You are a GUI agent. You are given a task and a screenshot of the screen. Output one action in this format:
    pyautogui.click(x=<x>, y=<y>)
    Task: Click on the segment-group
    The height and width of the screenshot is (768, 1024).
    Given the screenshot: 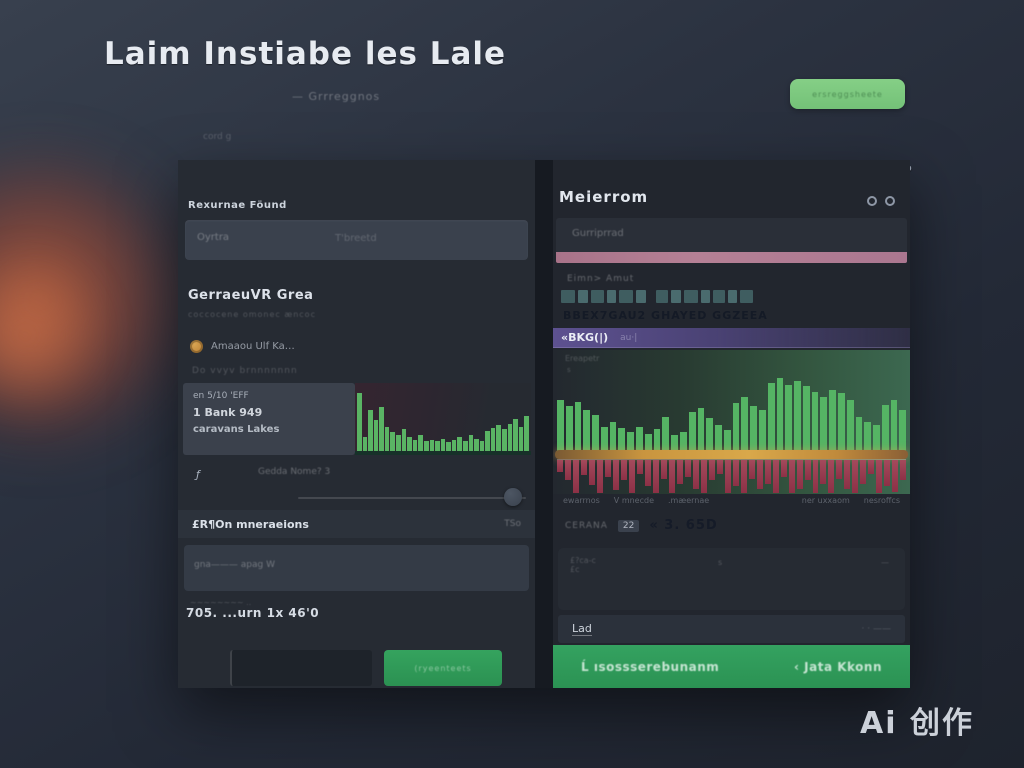 What is the action you would take?
    pyautogui.click(x=704, y=296)
    